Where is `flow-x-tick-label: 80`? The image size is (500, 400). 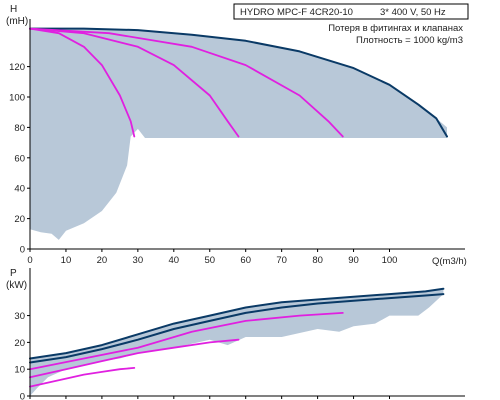
flow-x-tick-label: 80 is located at coordinates (317, 260).